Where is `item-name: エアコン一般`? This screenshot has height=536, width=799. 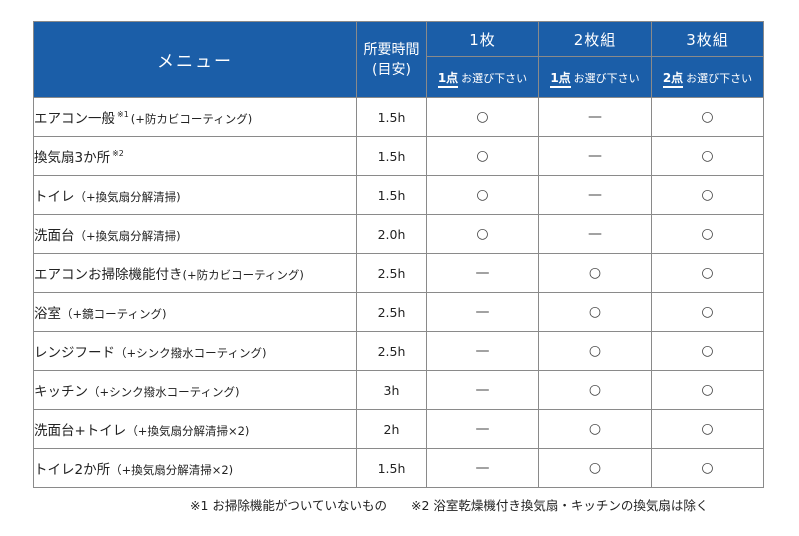 item-name: エアコン一般 is located at coordinates (75, 119).